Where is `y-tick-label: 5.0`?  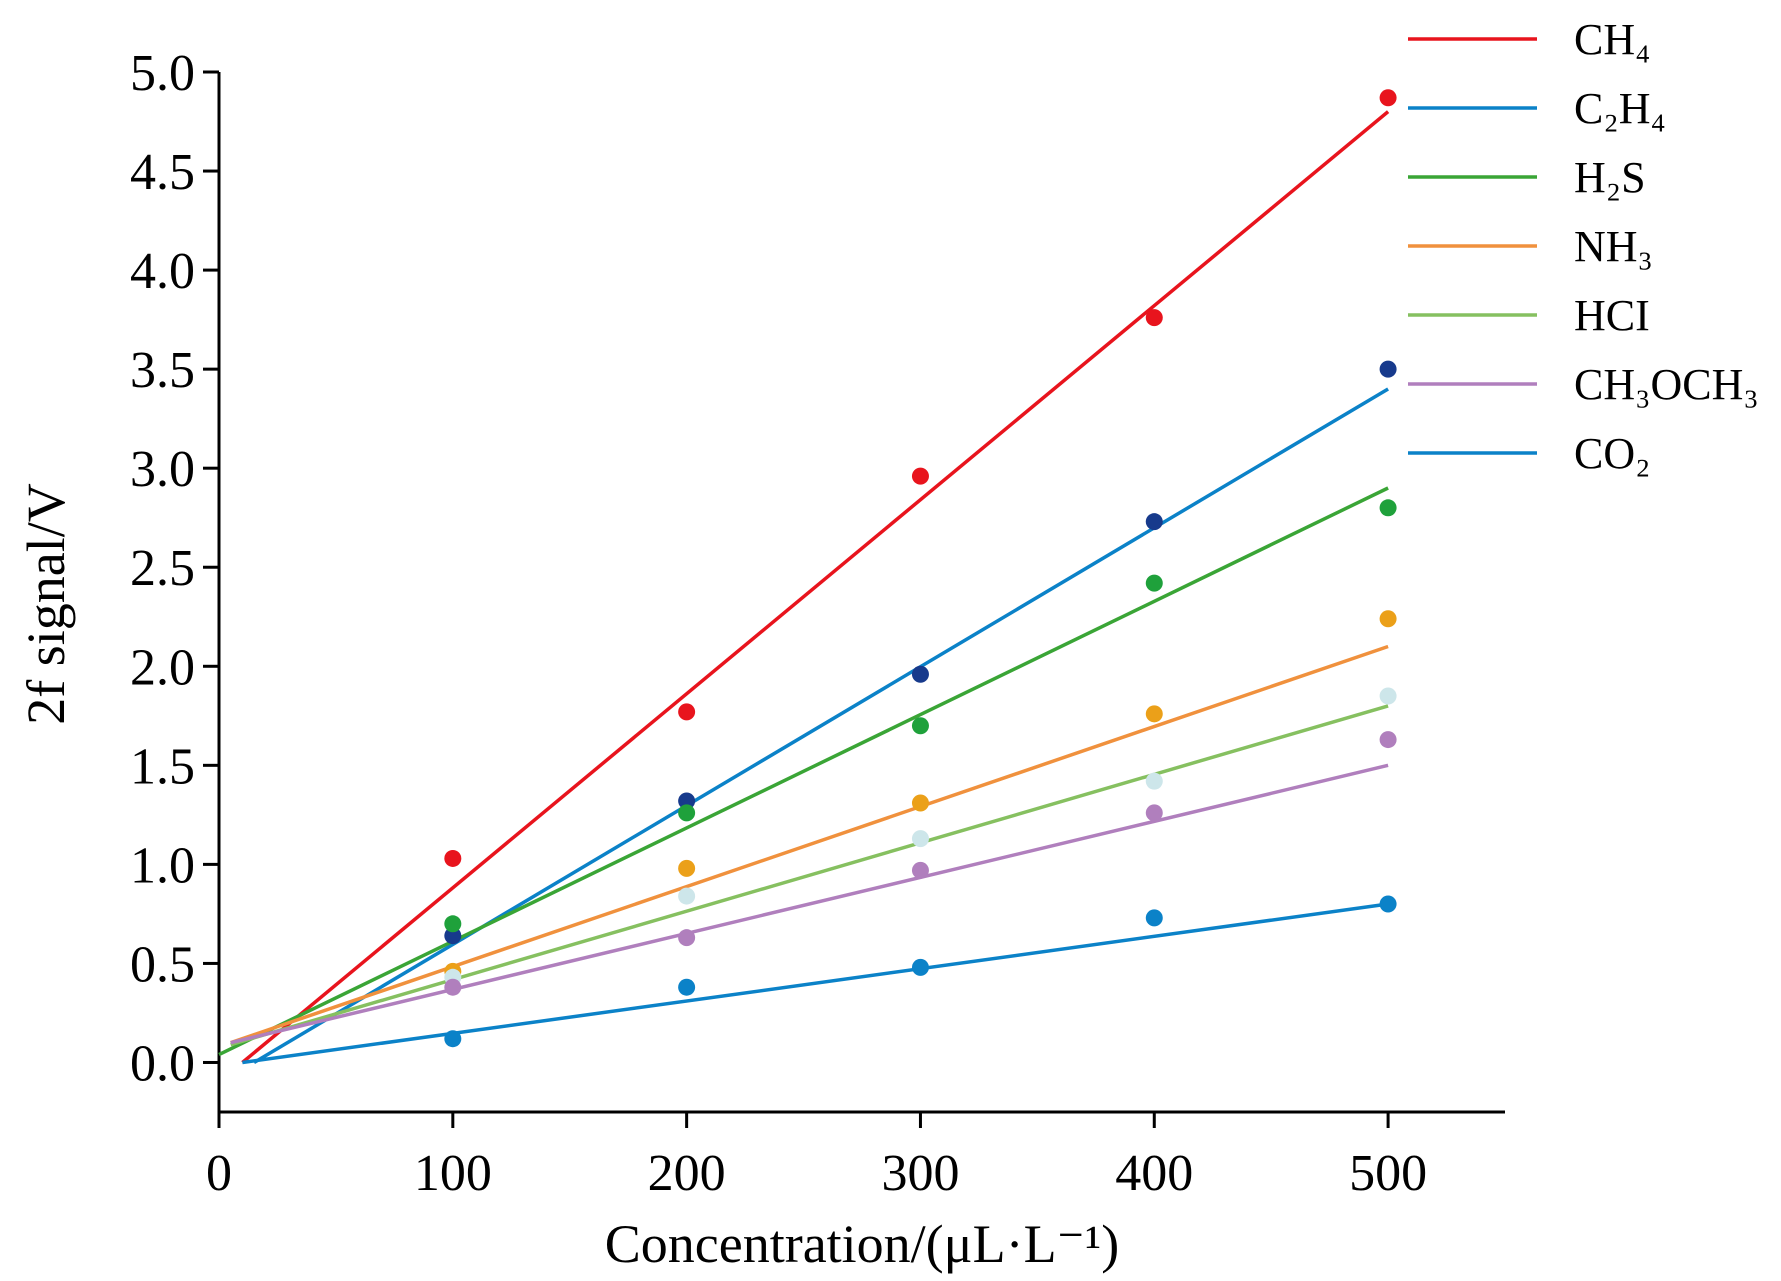 y-tick-label: 5.0 is located at coordinates (162, 73).